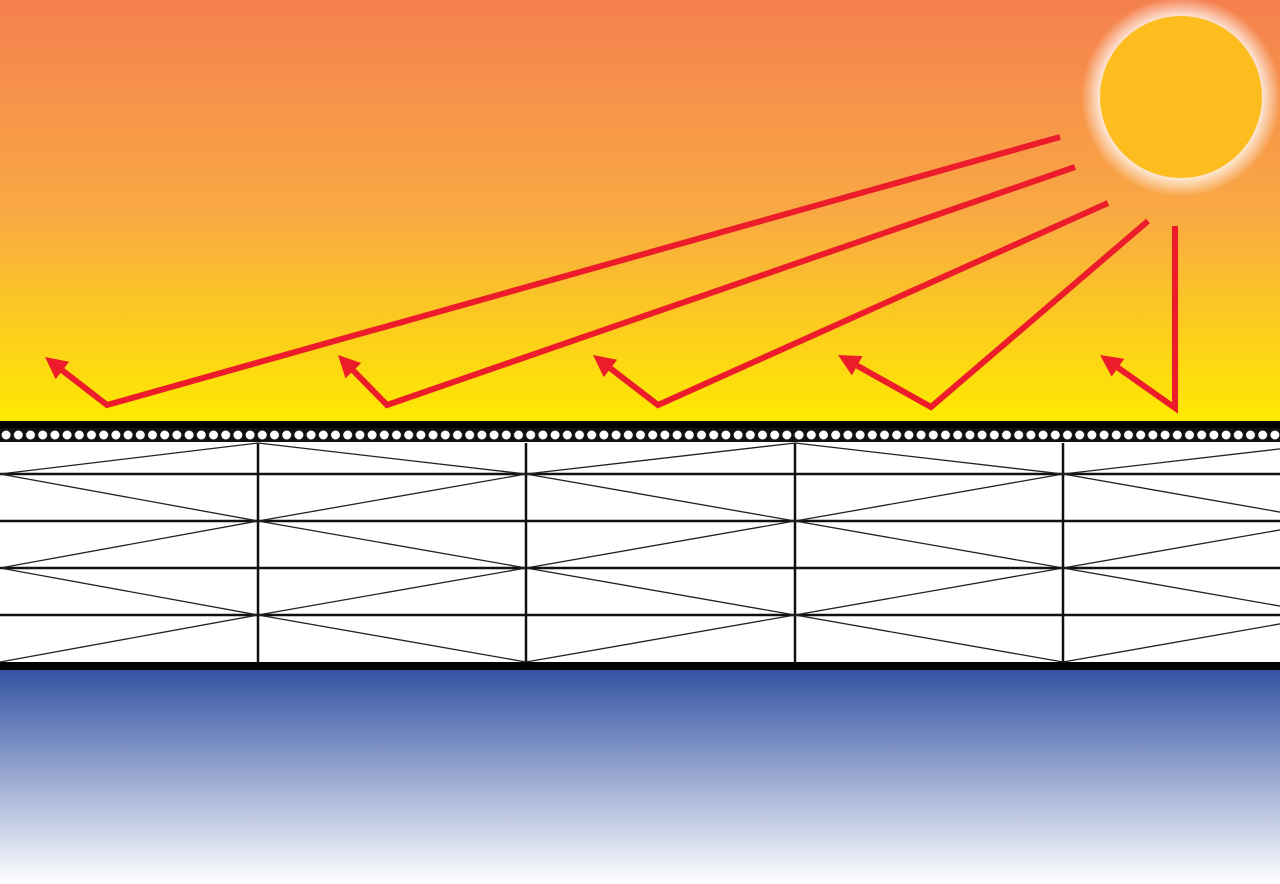 The width and height of the screenshot is (1280, 884). I want to click on panel-bottom-edge, so click(640, 666).